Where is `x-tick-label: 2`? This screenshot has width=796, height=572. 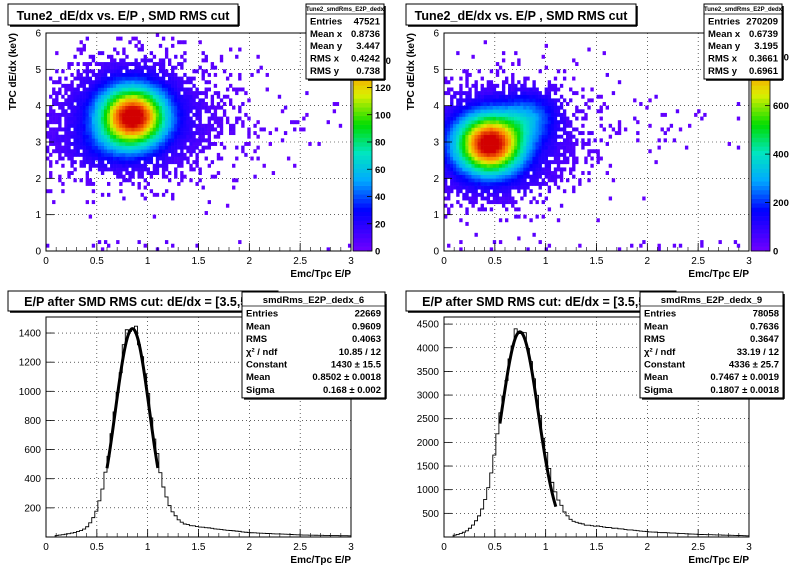 x-tick-label: 2 is located at coordinates (250, 547).